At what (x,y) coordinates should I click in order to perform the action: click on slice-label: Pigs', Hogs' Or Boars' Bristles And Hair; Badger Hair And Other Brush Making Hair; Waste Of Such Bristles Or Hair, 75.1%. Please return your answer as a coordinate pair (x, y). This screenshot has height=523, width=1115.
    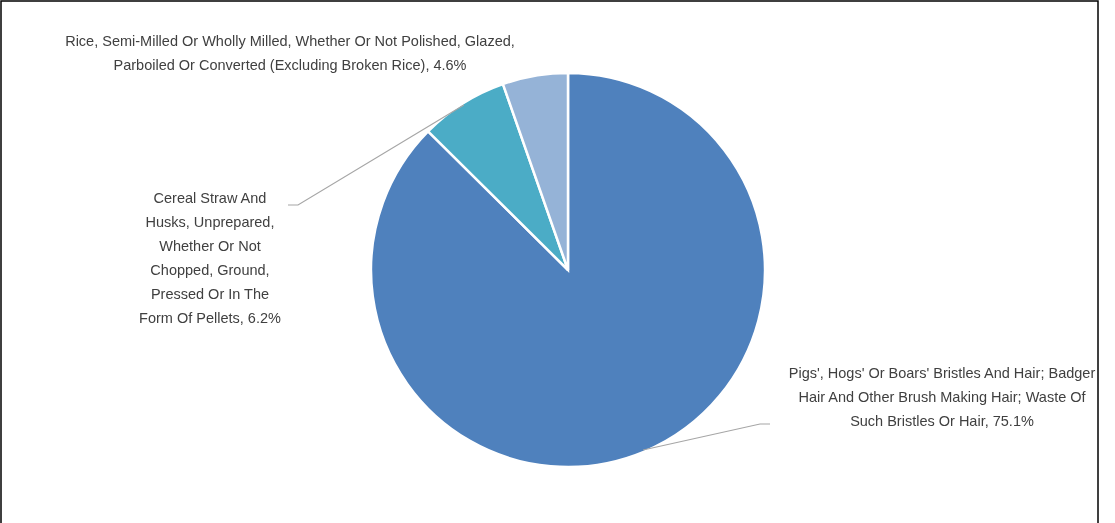
    Looking at the image, I should click on (942, 397).